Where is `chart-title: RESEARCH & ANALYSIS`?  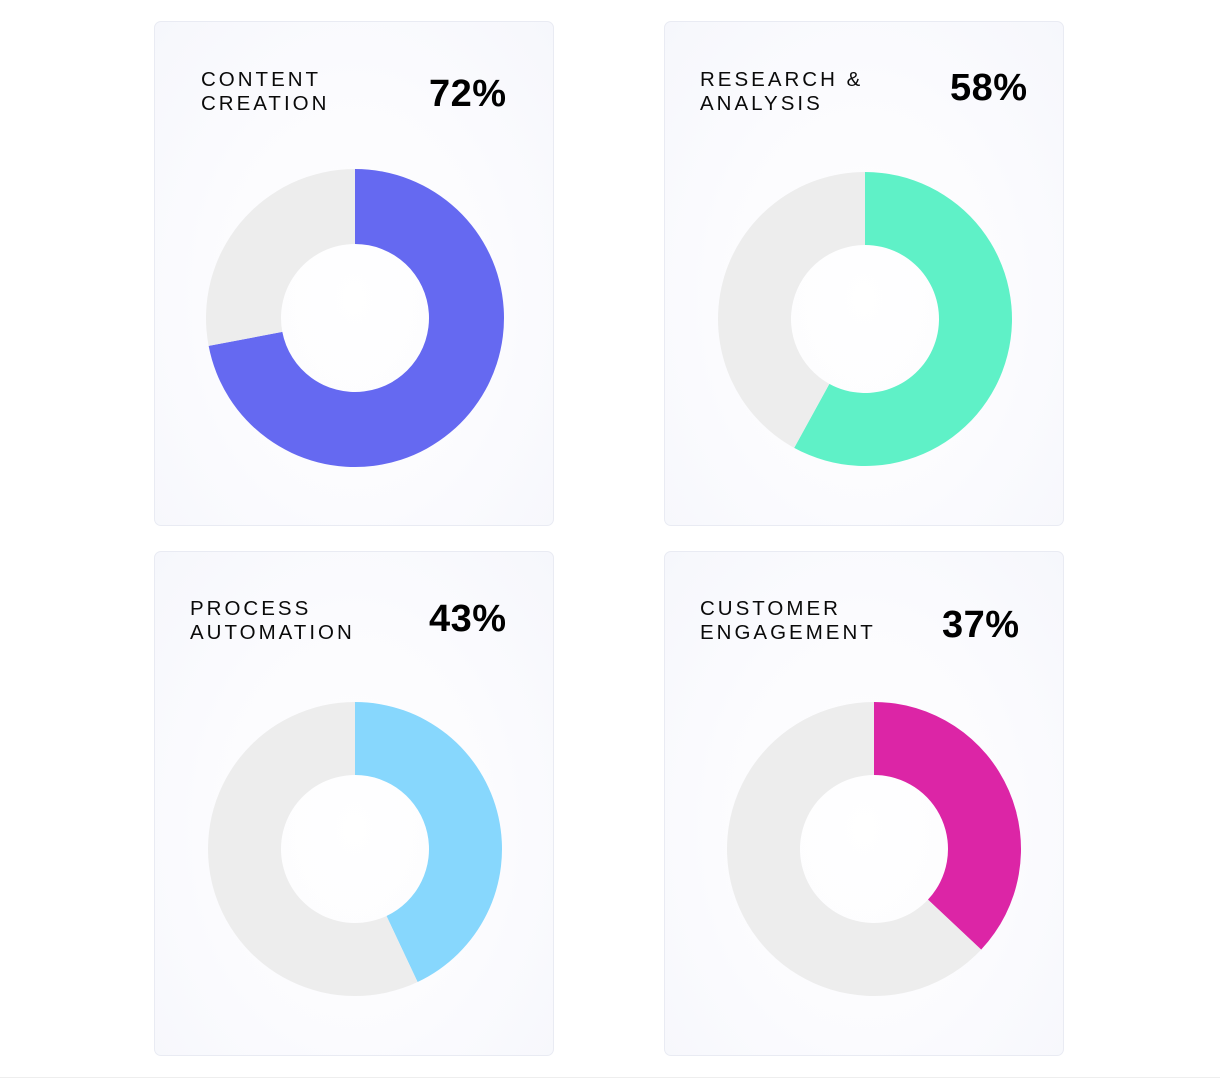
chart-title: RESEARCH & ANALYSIS is located at coordinates (782, 91).